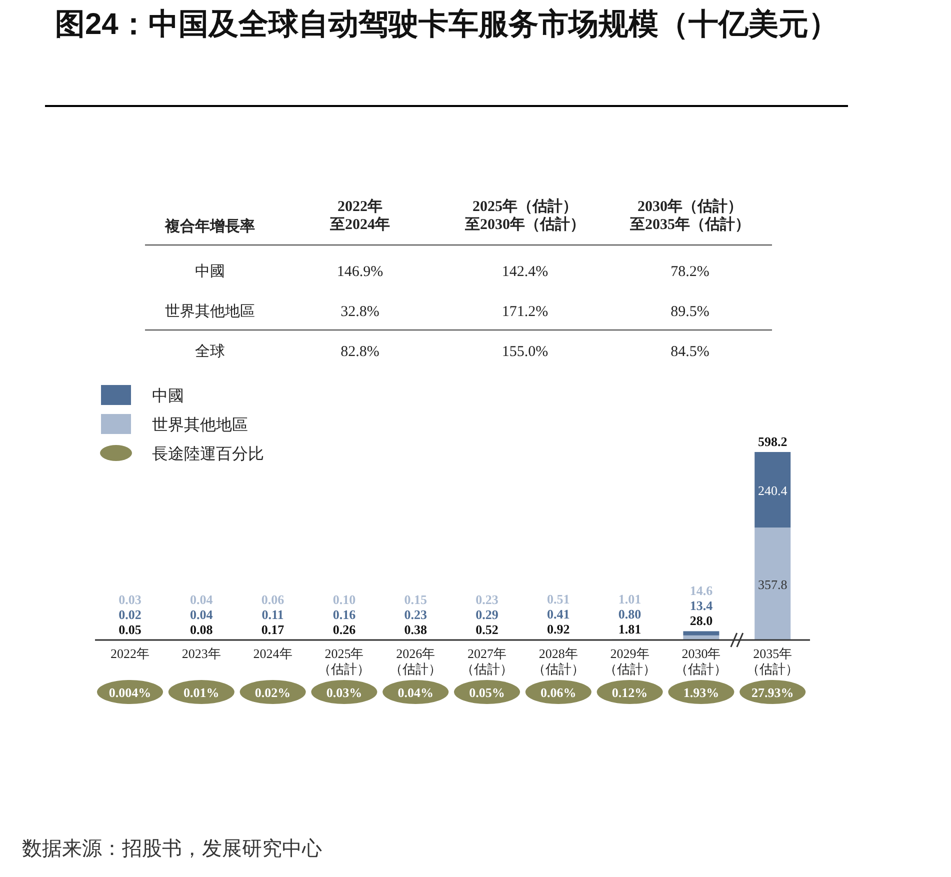 Image resolution: width=951 pixels, height=877 pixels. Describe the element at coordinates (525, 272) in the screenshot. I see `text: 142.4%` at that location.